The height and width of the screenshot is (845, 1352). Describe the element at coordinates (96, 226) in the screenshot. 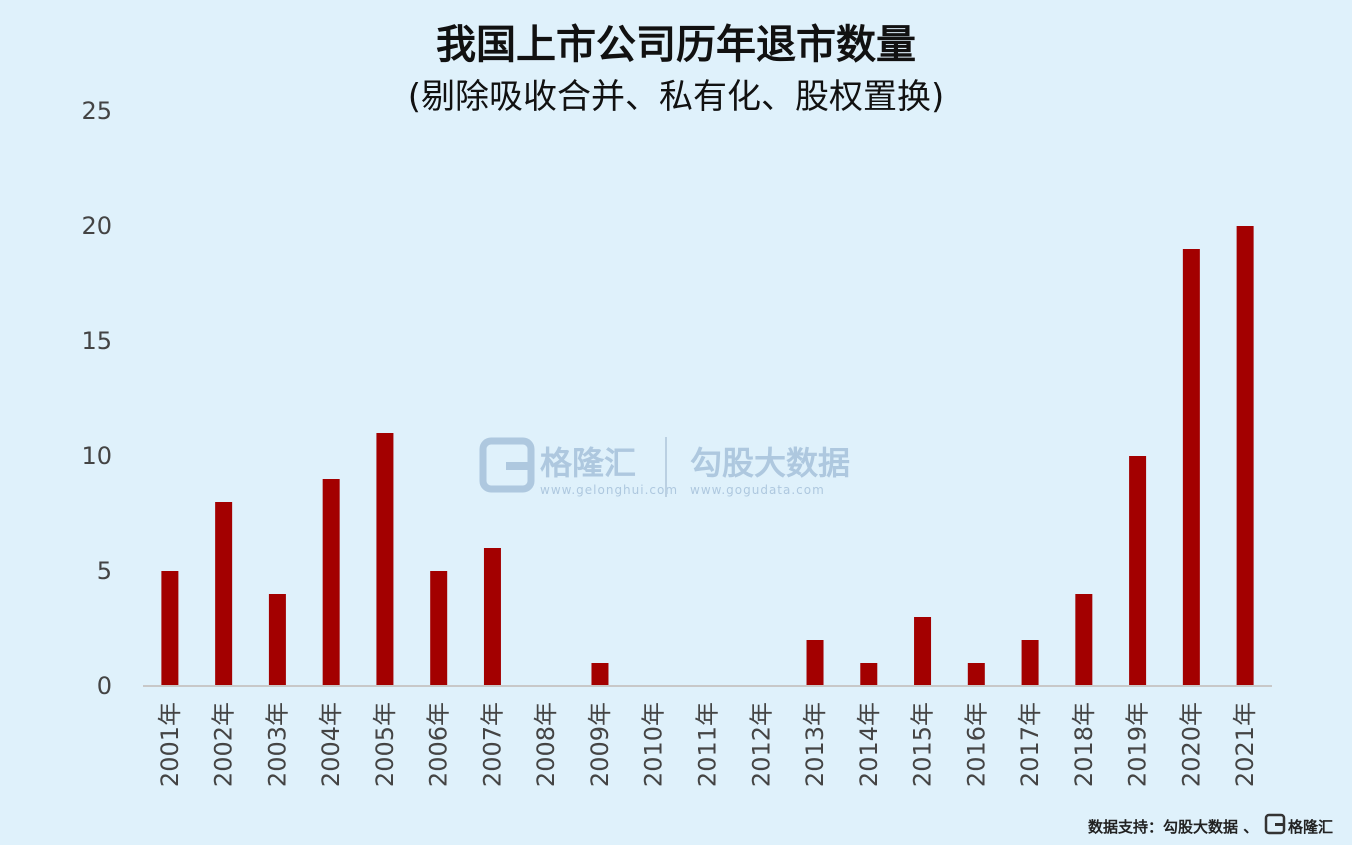

I see `y-tick-label: 20` at that location.